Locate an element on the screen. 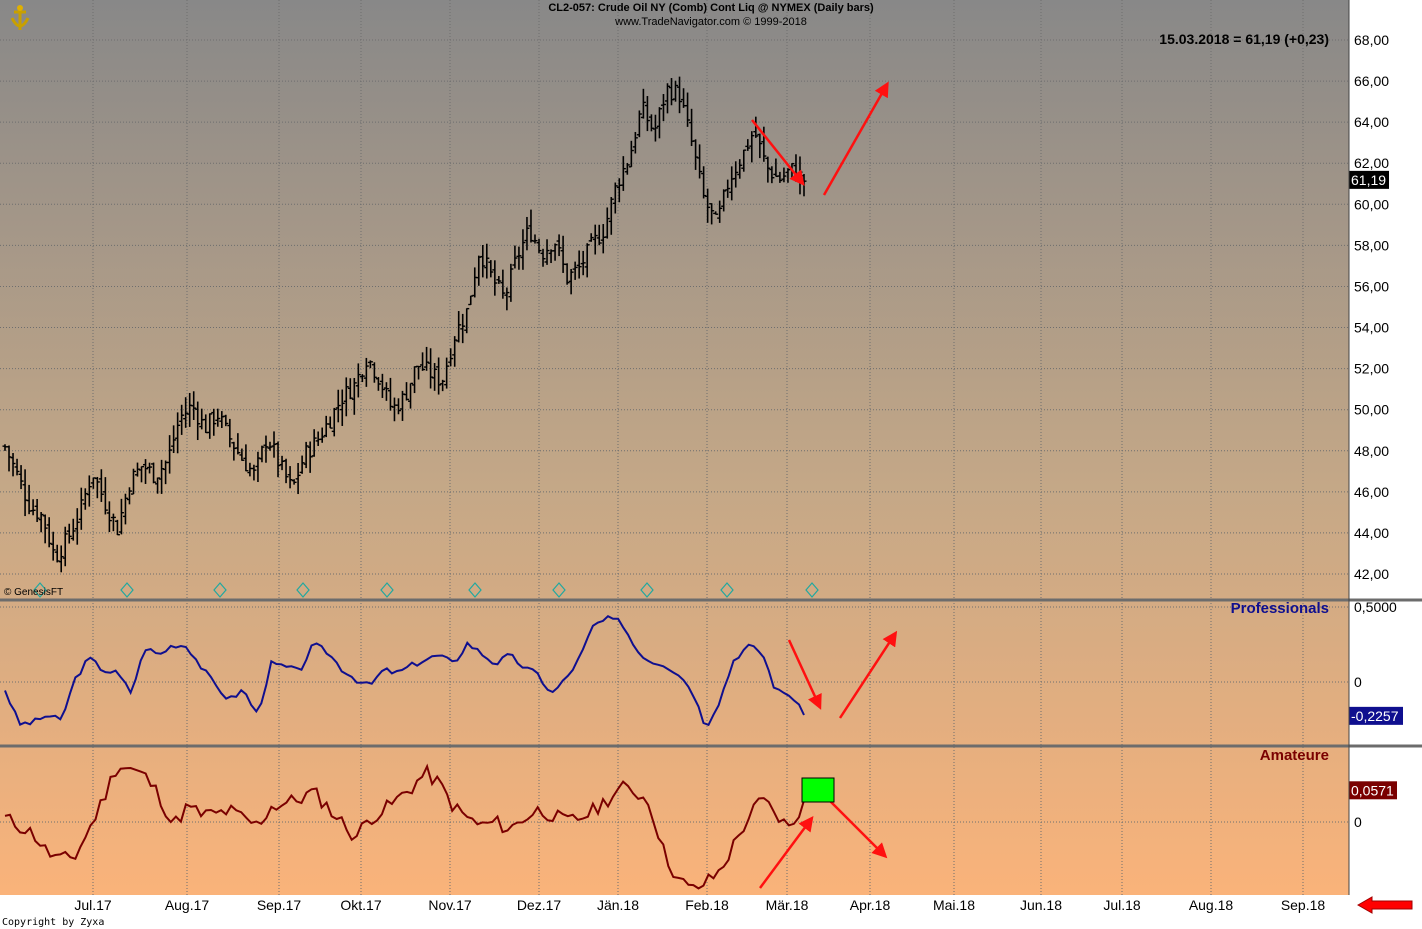  amateure-last-value: 0,0571 is located at coordinates (1372, 790).